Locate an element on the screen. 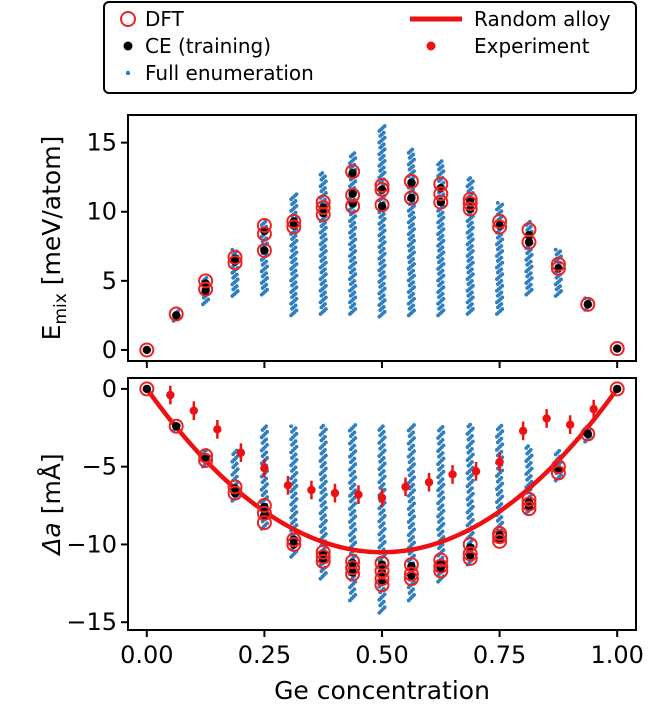  y-tick-label: 10 is located at coordinates (101, 212).